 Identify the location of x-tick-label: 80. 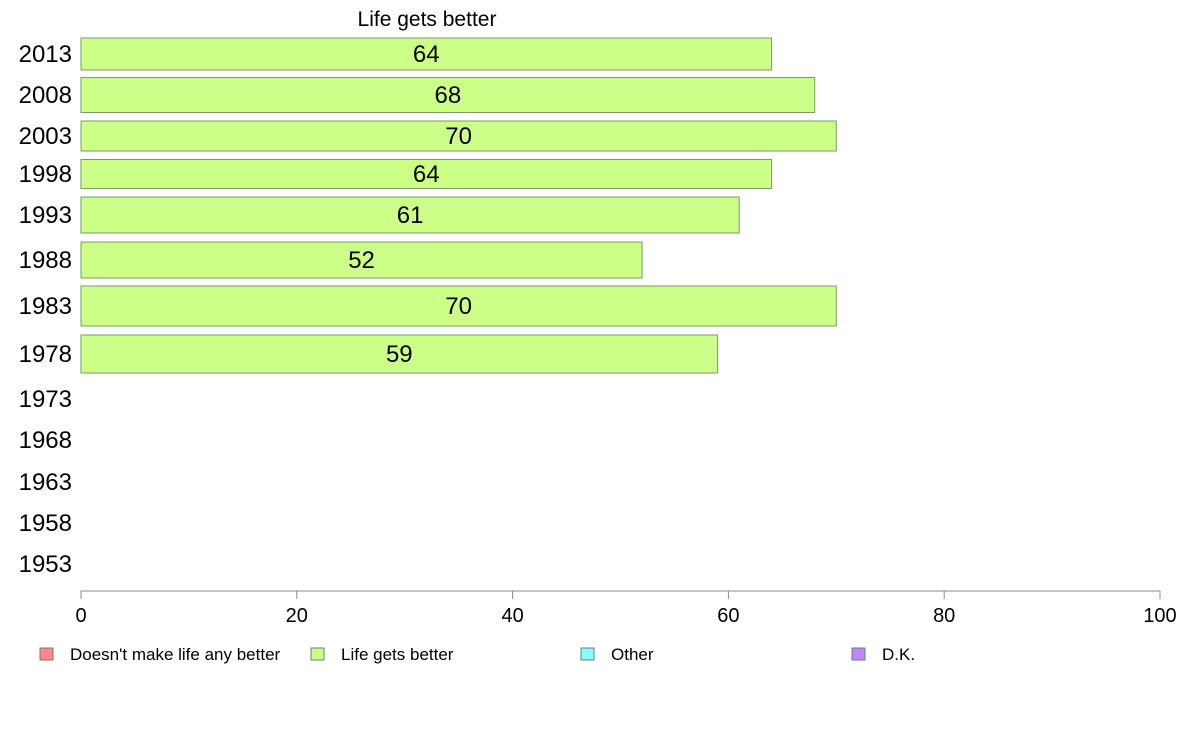
(944, 616).